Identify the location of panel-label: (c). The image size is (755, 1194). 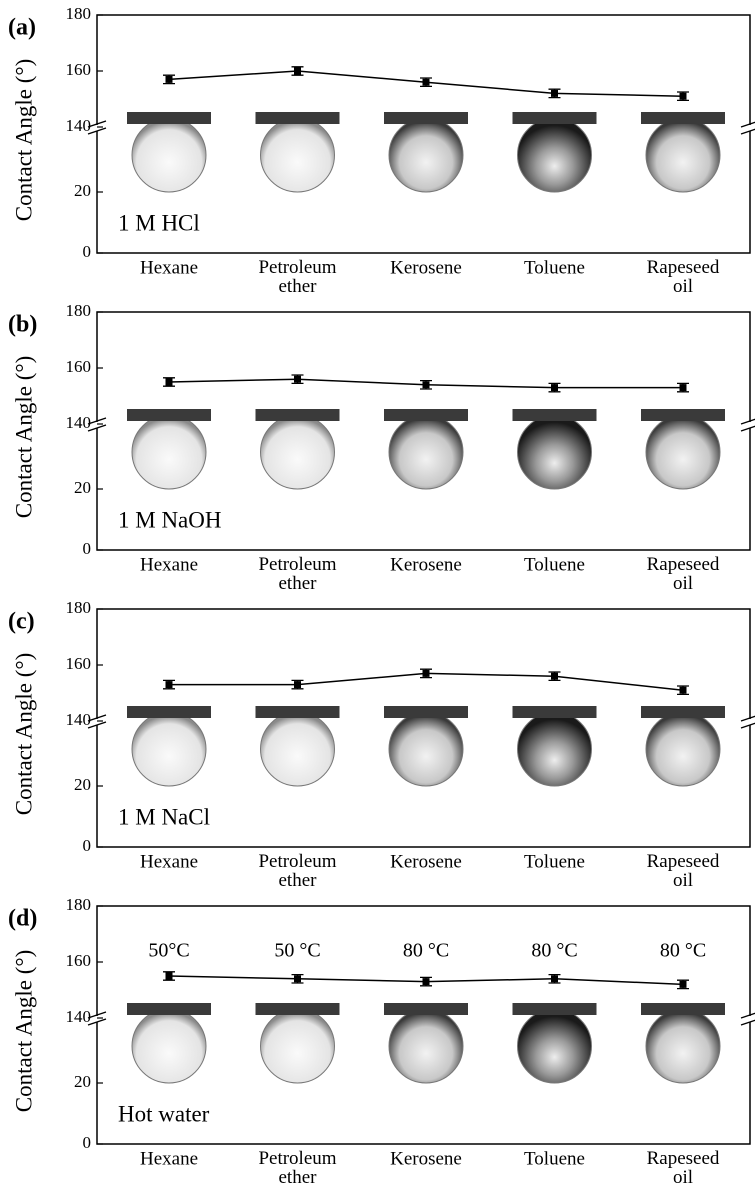
(21, 622).